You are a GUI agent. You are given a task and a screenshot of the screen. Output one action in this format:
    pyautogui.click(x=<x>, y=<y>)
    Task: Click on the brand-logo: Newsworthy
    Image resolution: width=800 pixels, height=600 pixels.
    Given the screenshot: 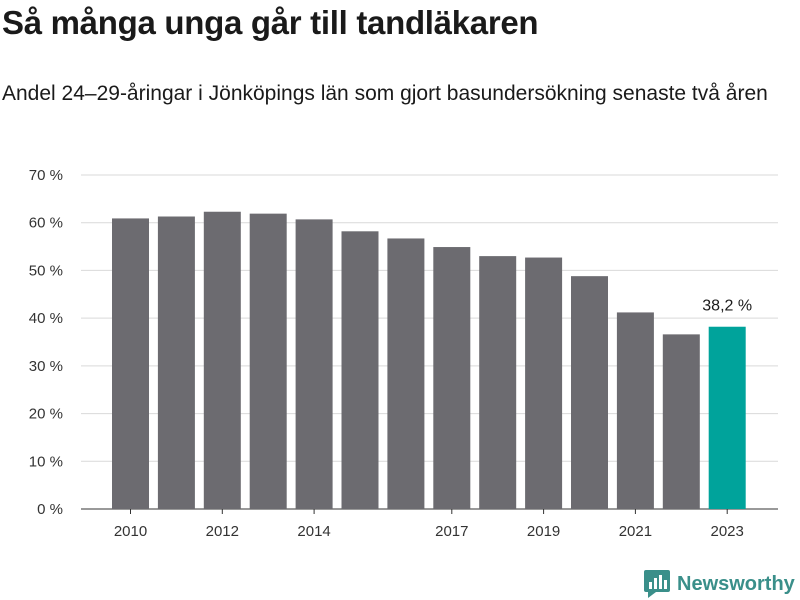 What is the action you would take?
    pyautogui.click(x=719, y=584)
    